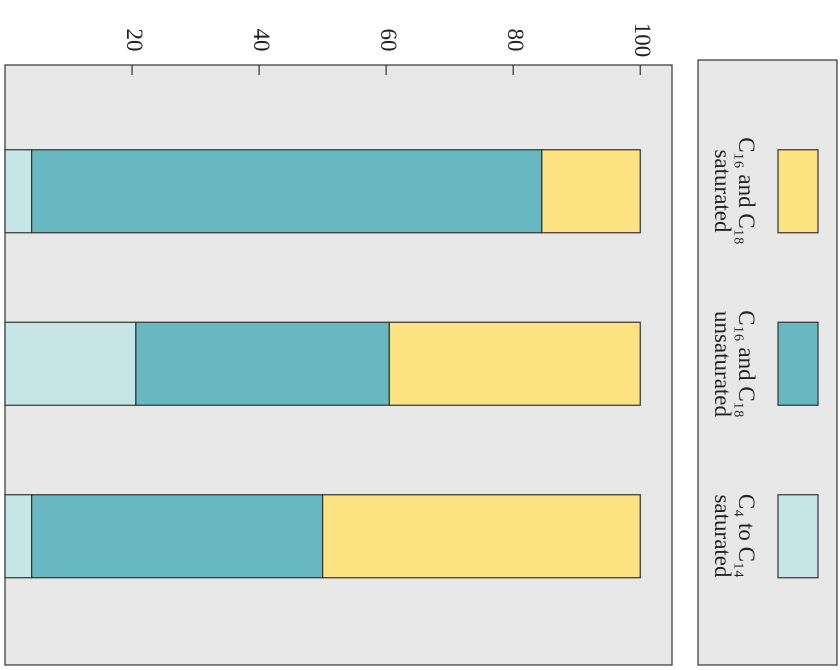 The image size is (840, 670). Describe the element at coordinates (734, 364) in the screenshot. I see `legend-label: C₁₆ and C₁₈ unsaturated` at that location.